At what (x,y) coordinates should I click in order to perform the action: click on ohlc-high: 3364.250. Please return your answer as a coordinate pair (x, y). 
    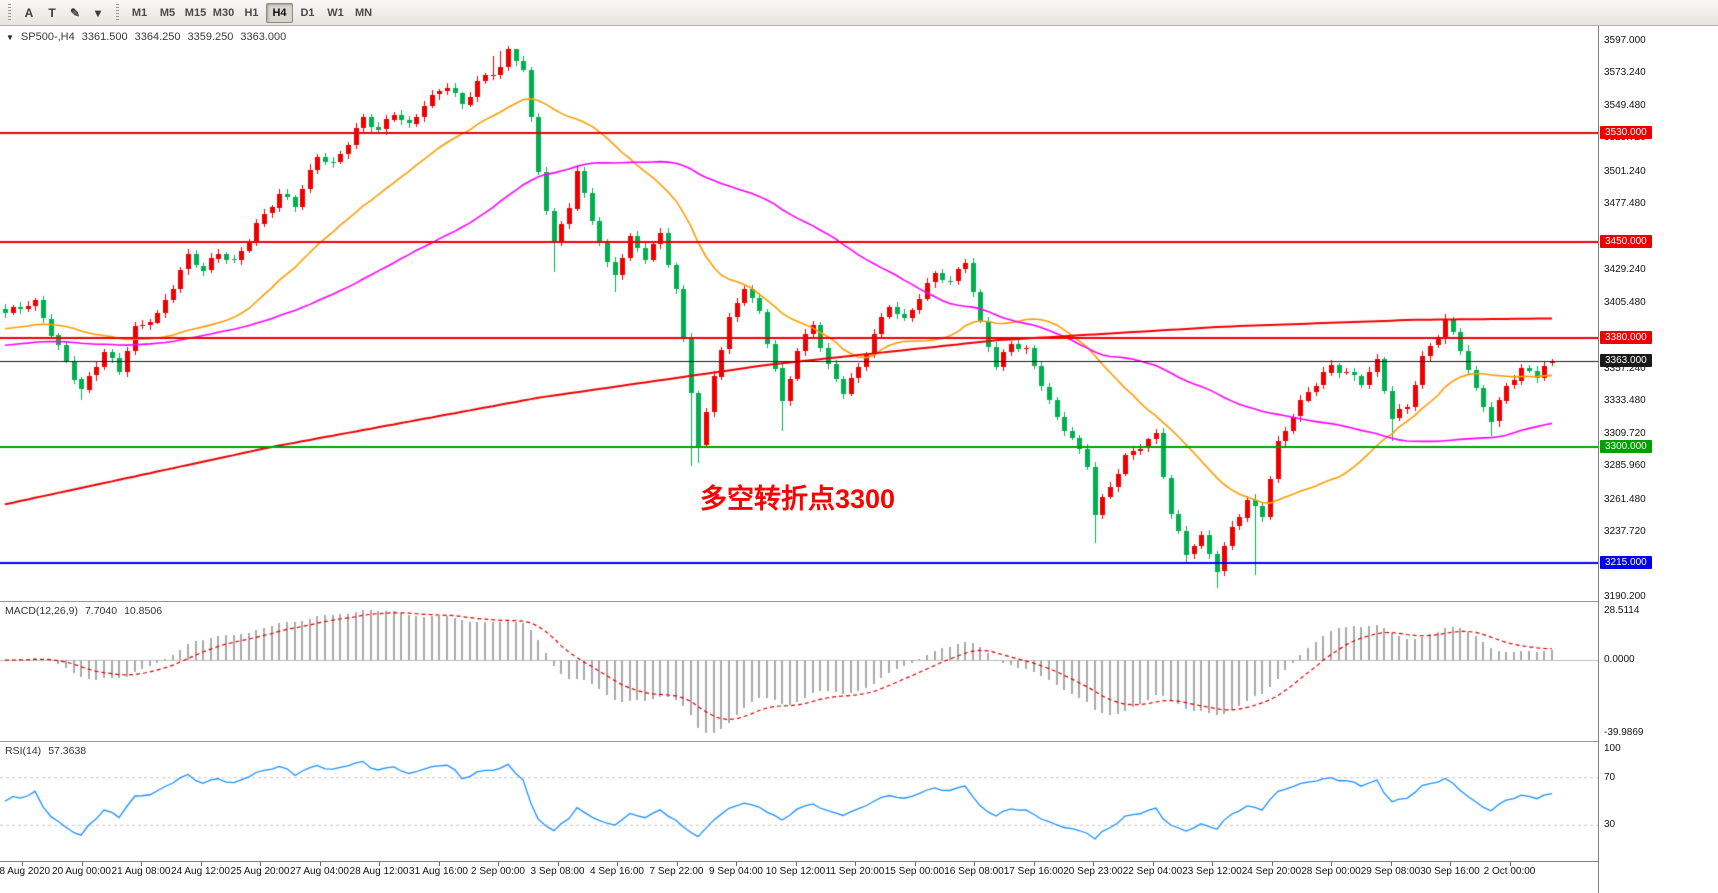
    Looking at the image, I should click on (157, 37).